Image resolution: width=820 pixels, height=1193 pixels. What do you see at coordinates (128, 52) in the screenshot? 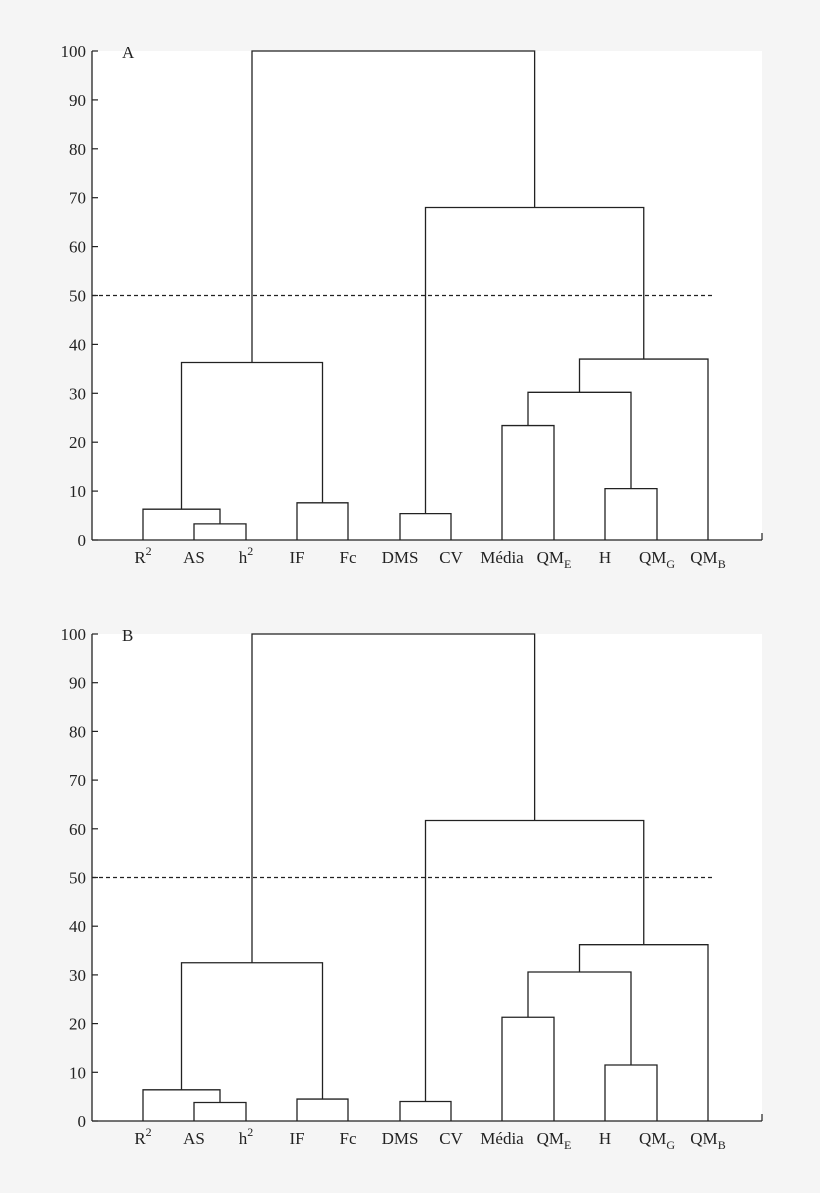
I see `panel-letter: A` at bounding box center [128, 52].